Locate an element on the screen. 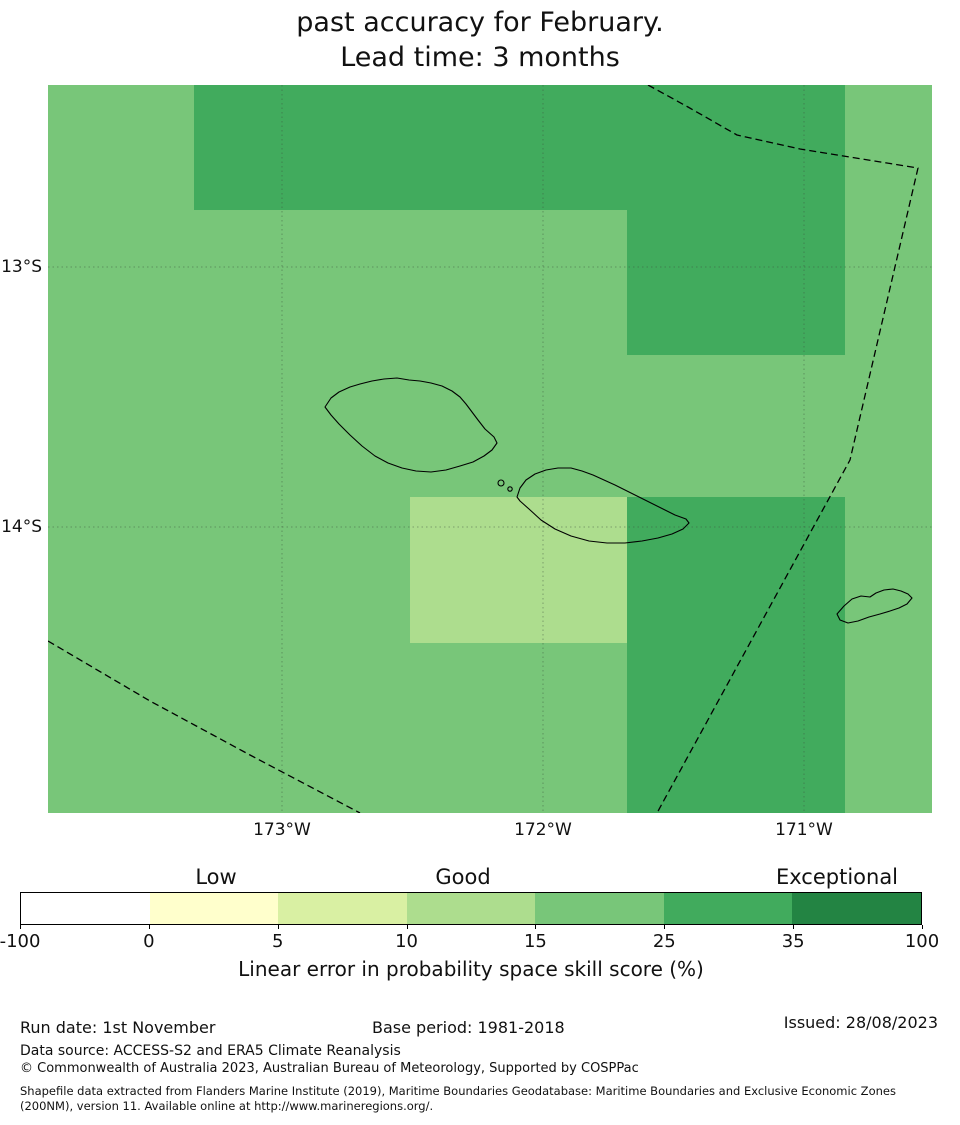  colorbar-category-exceptional: Exceptional is located at coordinates (837, 877).